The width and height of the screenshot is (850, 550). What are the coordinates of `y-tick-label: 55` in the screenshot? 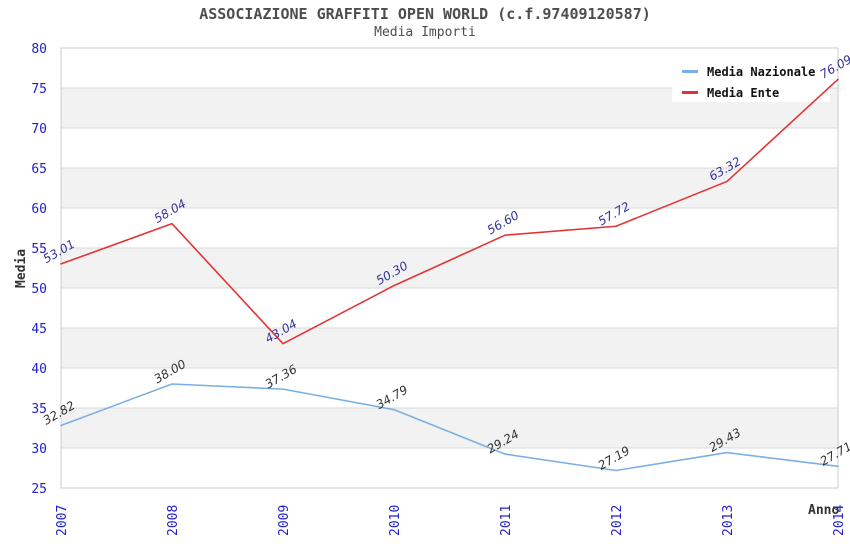 It's located at (39, 249).